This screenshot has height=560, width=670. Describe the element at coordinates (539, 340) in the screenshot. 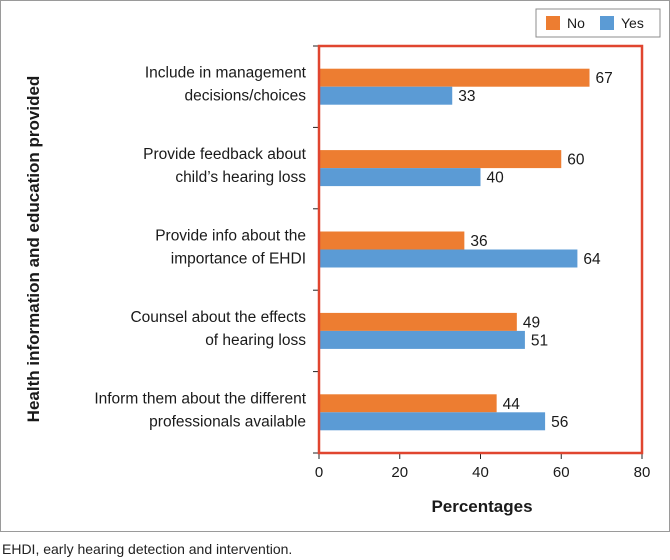

I see `data-label-yes-3: 51` at that location.